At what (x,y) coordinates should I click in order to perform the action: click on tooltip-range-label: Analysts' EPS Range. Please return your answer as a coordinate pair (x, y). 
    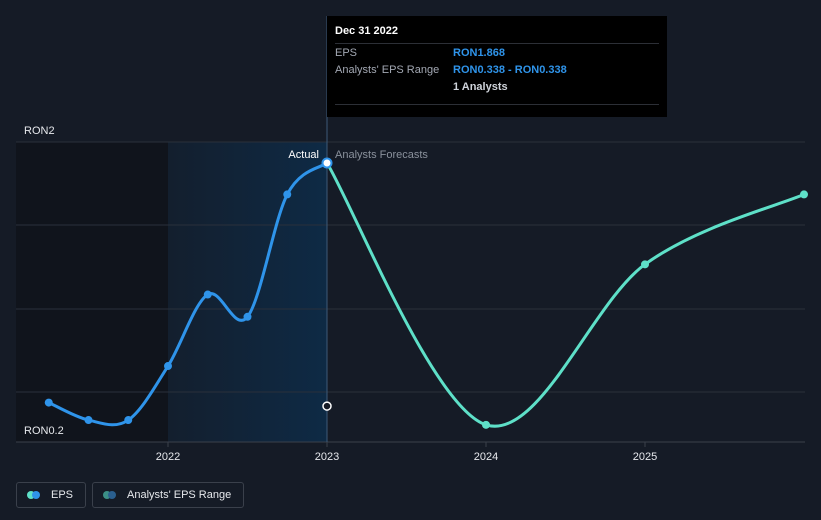
    Looking at the image, I should click on (387, 69).